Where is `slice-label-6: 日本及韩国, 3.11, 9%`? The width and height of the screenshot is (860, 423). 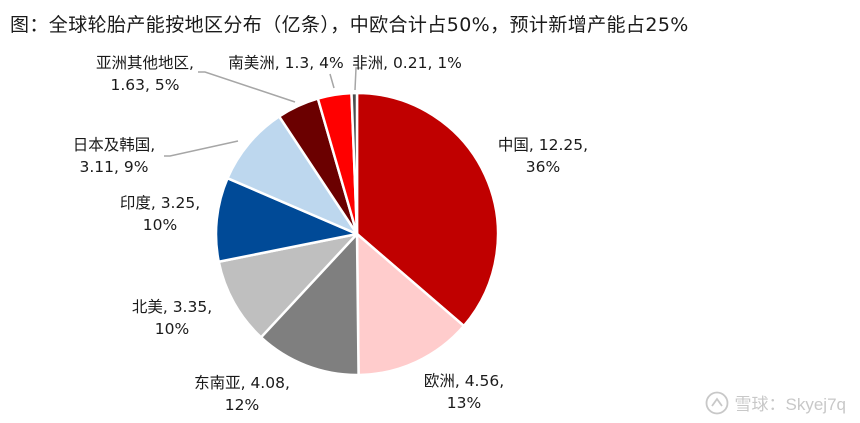
slice-label-6: 日本及韩国, 3.11, 9% is located at coordinates (114, 156).